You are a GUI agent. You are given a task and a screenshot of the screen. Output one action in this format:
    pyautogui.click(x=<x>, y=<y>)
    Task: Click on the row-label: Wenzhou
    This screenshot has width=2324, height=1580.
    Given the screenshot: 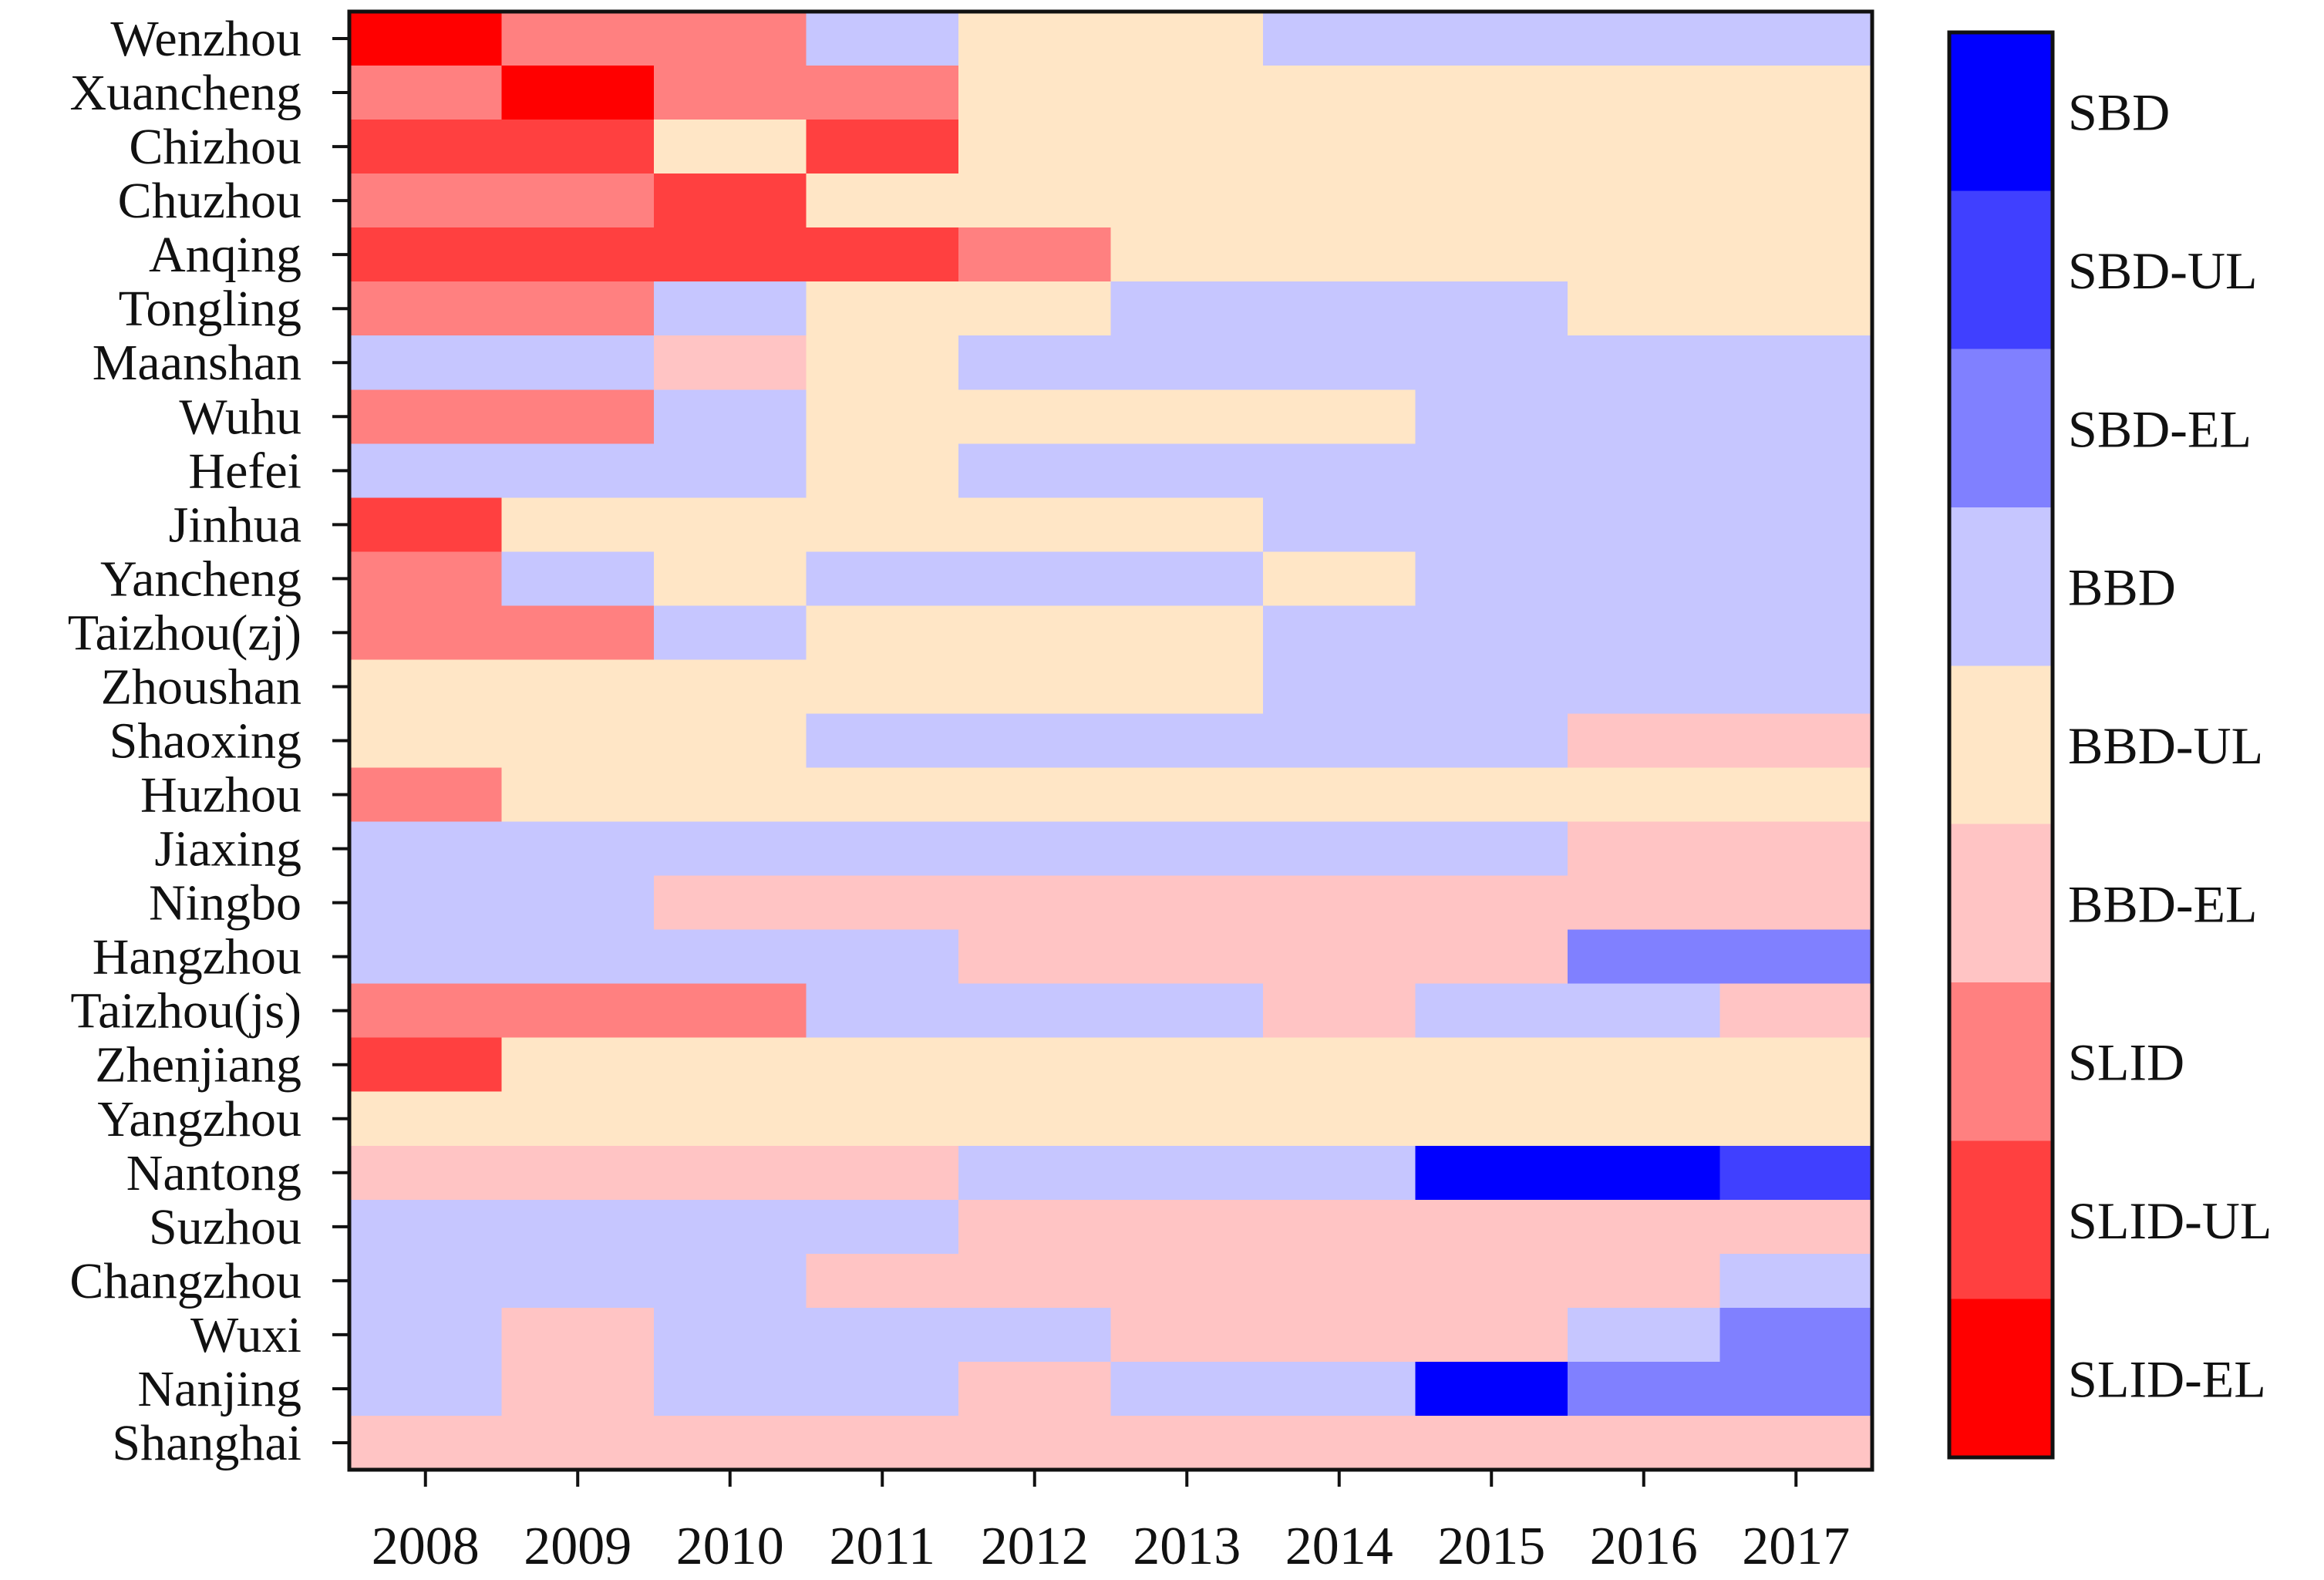 What is the action you would take?
    pyautogui.click(x=205, y=39)
    